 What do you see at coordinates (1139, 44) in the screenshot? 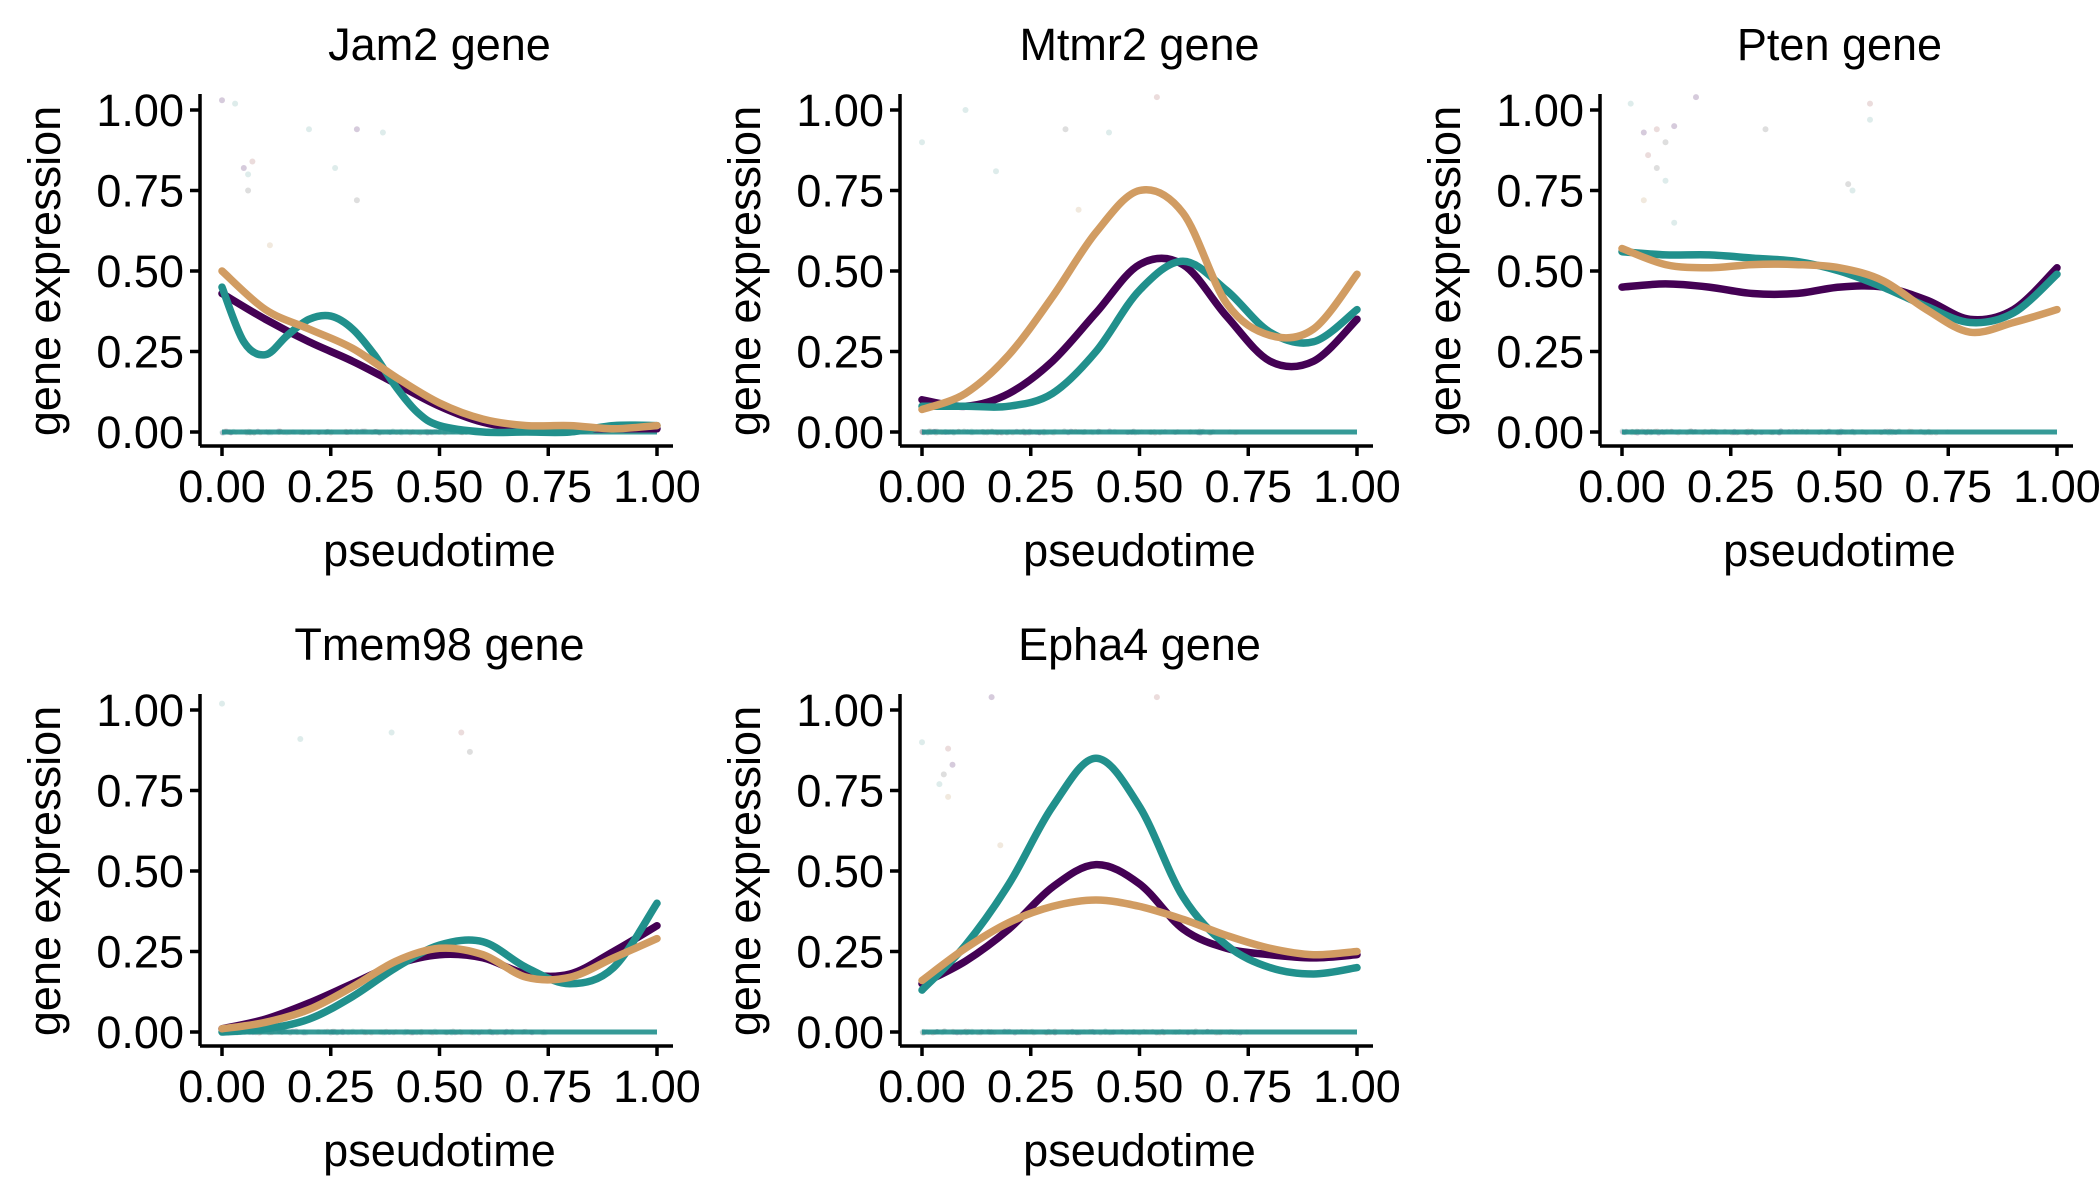
I see `chart-title: Mtmr2 gene` at bounding box center [1139, 44].